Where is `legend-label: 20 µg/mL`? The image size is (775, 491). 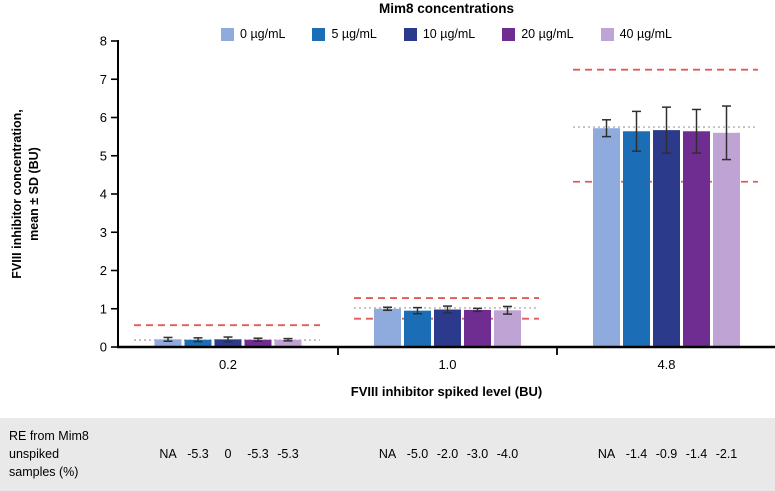
legend-label: 20 µg/mL is located at coordinates (547, 34).